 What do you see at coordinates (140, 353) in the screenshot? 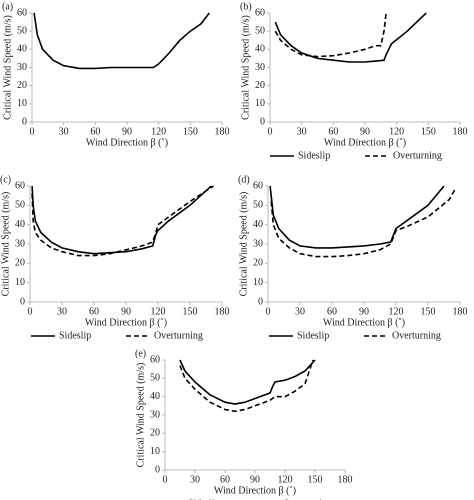
I see `panel-label: (e)` at bounding box center [140, 353].